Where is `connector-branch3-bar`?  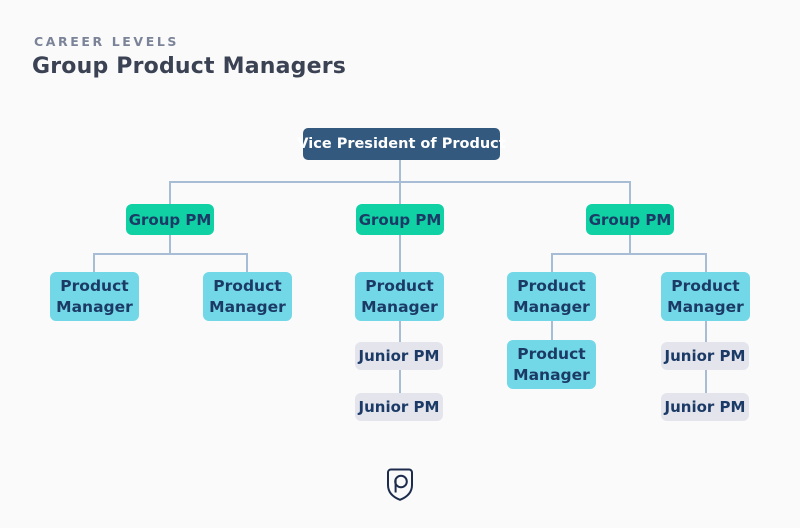
connector-branch3-bar is located at coordinates (629, 254).